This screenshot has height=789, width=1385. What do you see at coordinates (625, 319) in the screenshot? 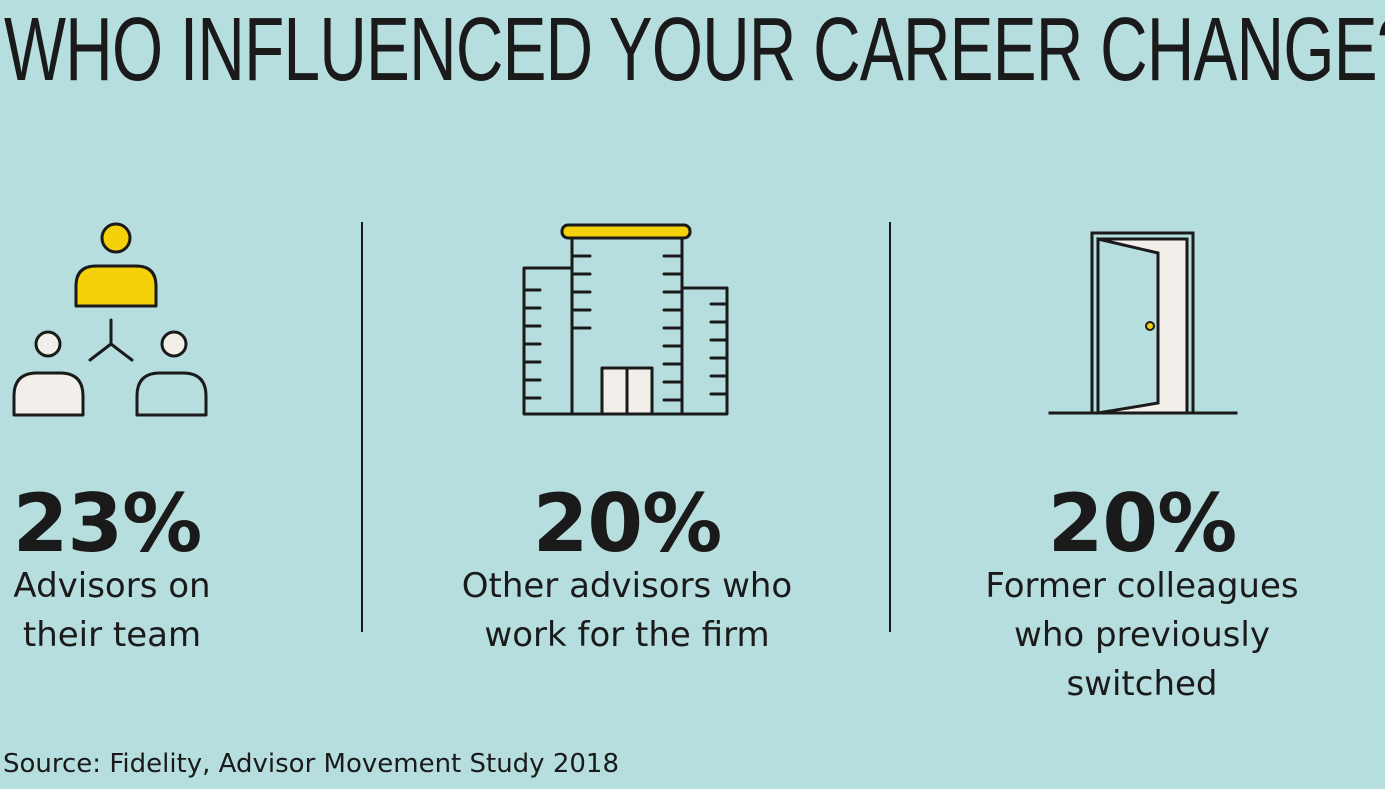
I see `office-building-icon` at bounding box center [625, 319].